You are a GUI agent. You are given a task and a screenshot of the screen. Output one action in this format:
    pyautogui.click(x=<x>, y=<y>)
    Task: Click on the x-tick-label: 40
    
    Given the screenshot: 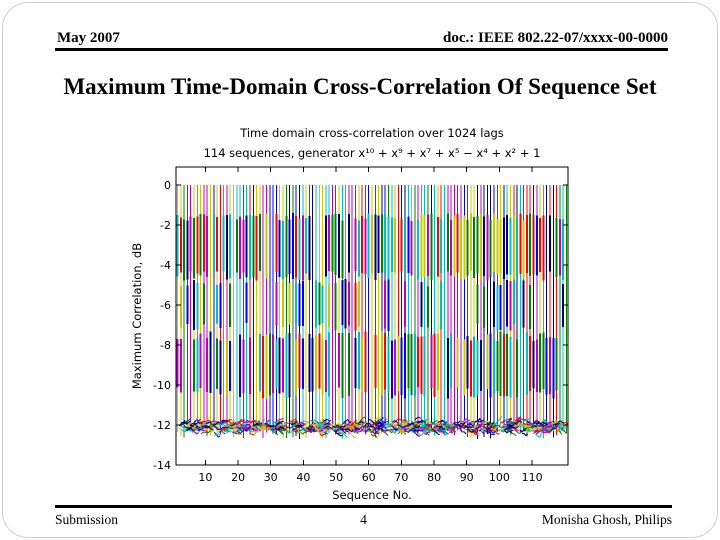 What is the action you would take?
    pyautogui.click(x=303, y=477)
    